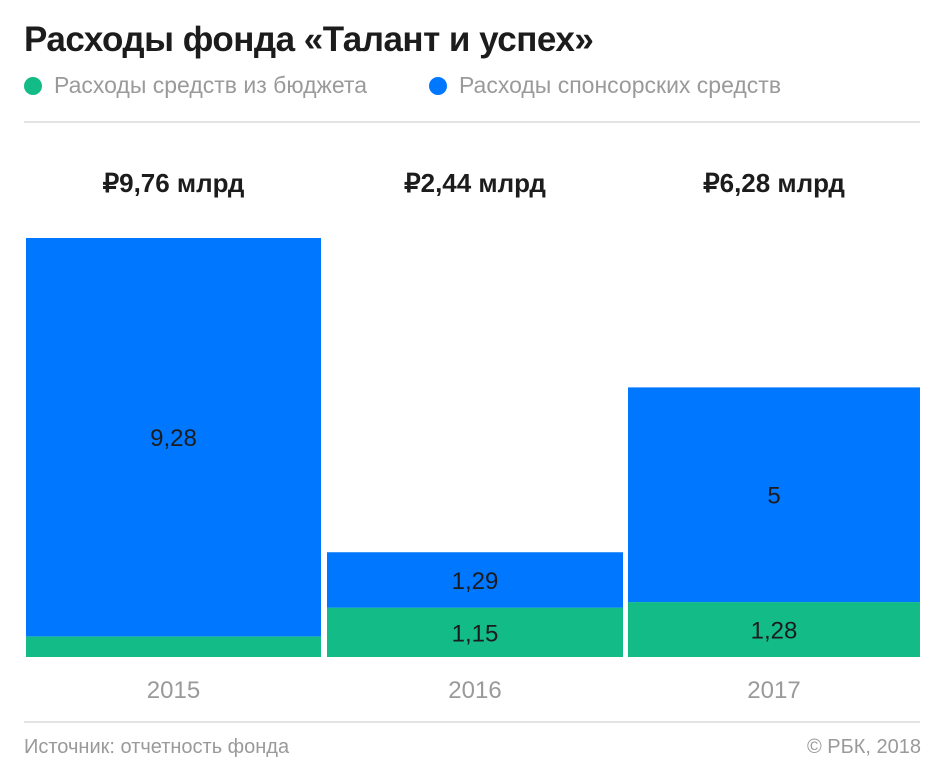 The height and width of the screenshot is (776, 945). What do you see at coordinates (475, 183) in the screenshot?
I see `bar-total-label: ₽2,44 млрд` at bounding box center [475, 183].